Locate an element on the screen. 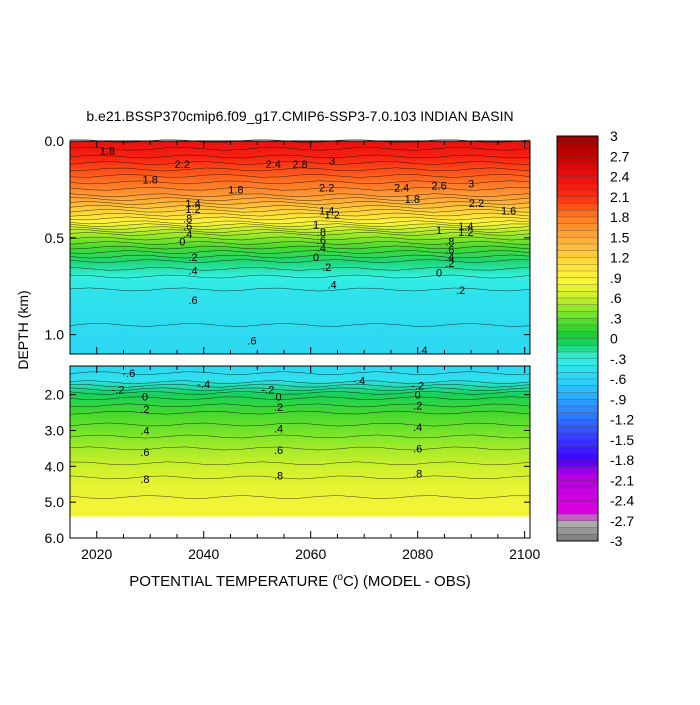  colorbar-tick-label: -3 is located at coordinates (616, 541).